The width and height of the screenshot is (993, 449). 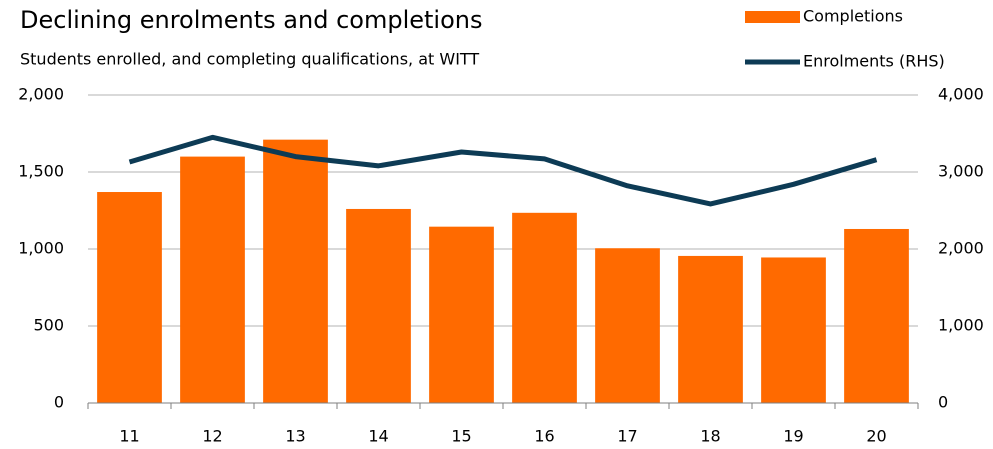 I want to click on x-tick-label: 17, so click(x=627, y=436).